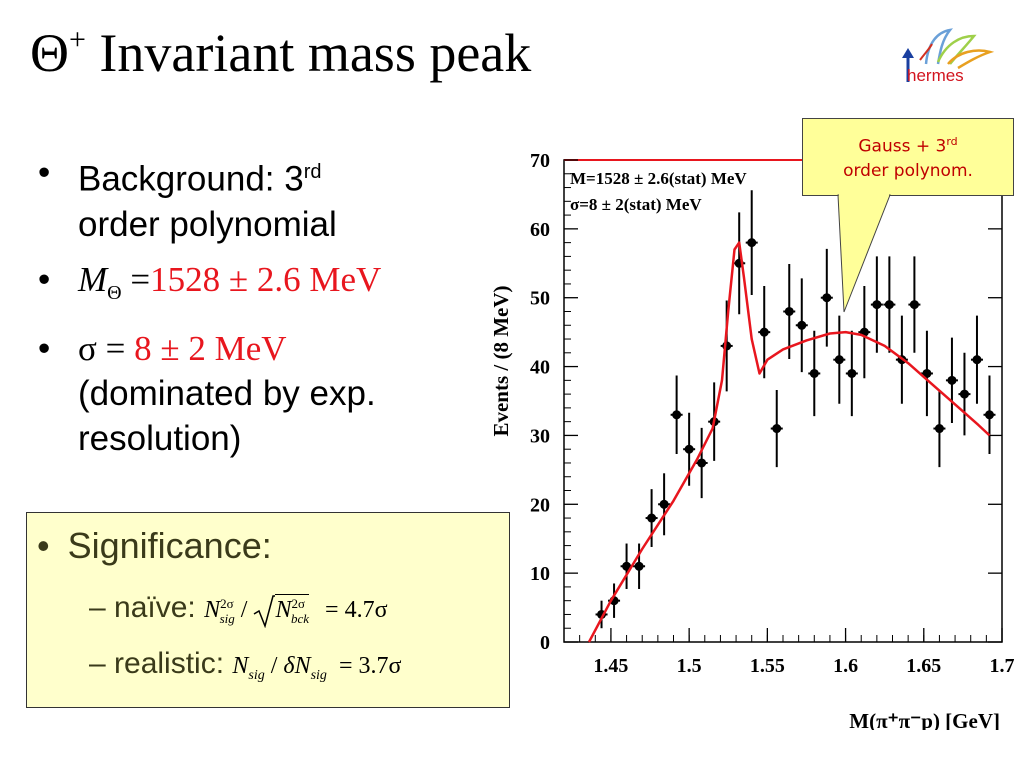 The width and height of the screenshot is (1024, 768). Describe the element at coordinates (540, 161) in the screenshot. I see `y-tick-label: 70` at that location.